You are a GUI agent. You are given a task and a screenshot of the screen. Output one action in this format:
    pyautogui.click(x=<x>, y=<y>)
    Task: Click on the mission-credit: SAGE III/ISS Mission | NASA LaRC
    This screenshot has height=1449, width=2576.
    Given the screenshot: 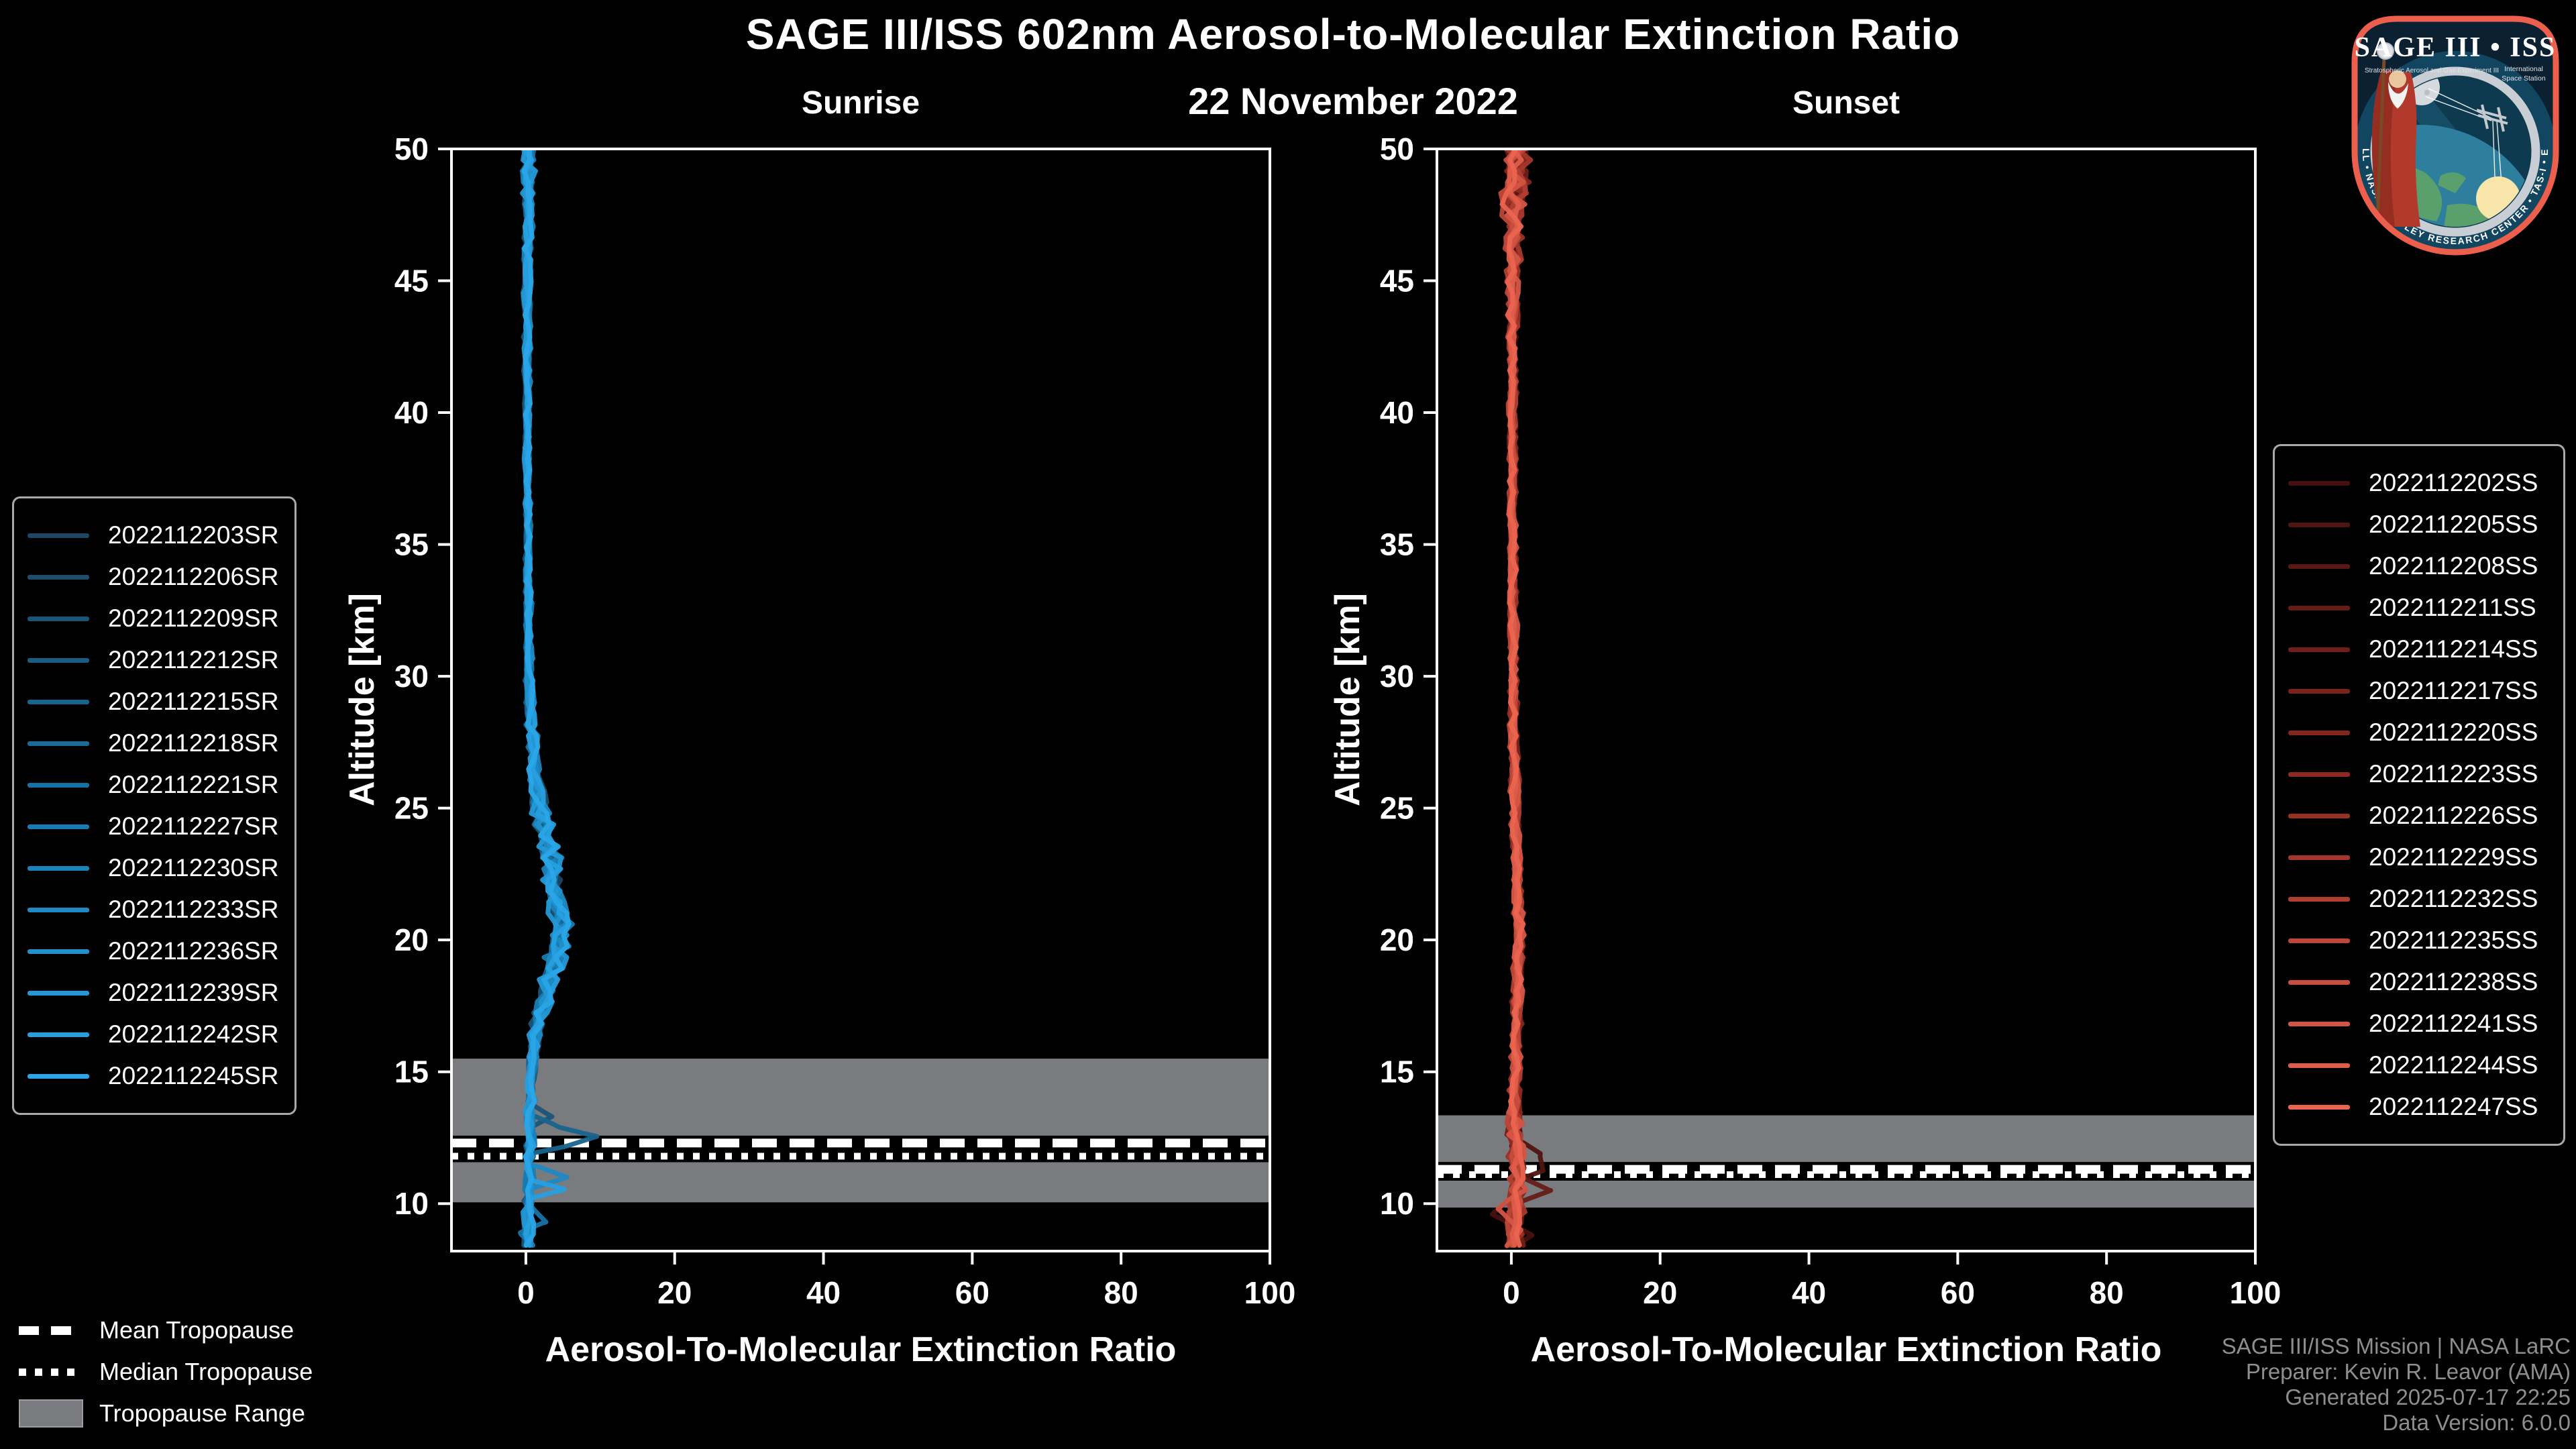 What is the action you would take?
    pyautogui.click(x=2396, y=1346)
    